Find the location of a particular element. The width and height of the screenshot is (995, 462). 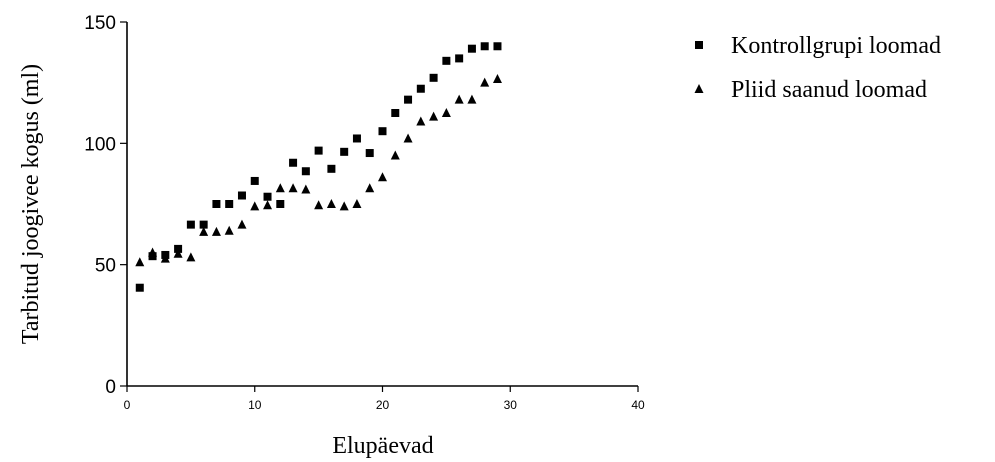

legend: Kontrollgrupi loomad Pliid saanud loomad is located at coordinates (817, 68).